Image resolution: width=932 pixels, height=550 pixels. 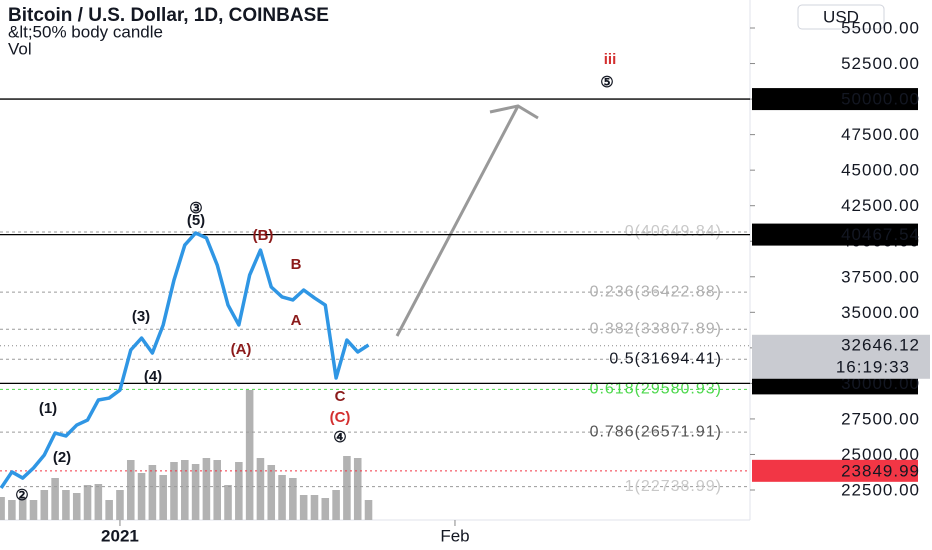 I want to click on y-tick-label: 52500.00, so click(x=880, y=63).